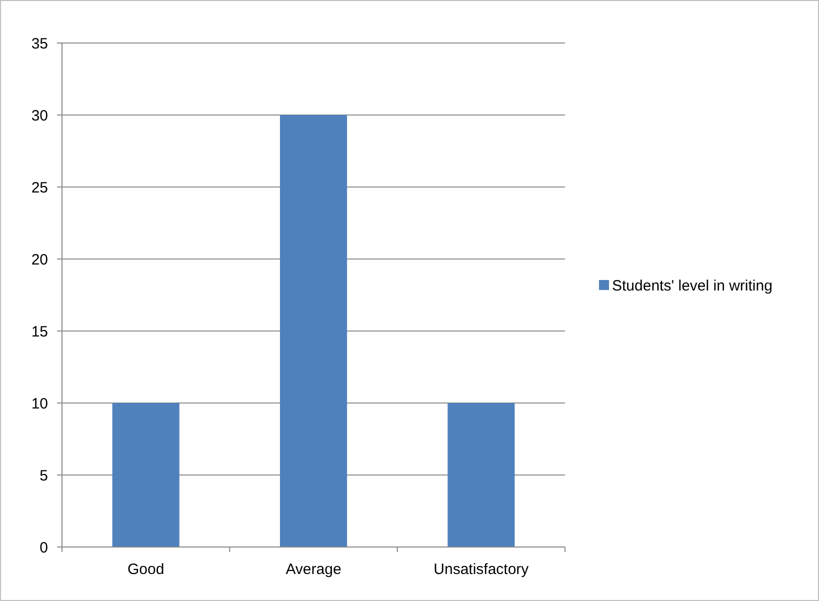  What do you see at coordinates (39, 43) in the screenshot?
I see `y-tick-label: 35` at bounding box center [39, 43].